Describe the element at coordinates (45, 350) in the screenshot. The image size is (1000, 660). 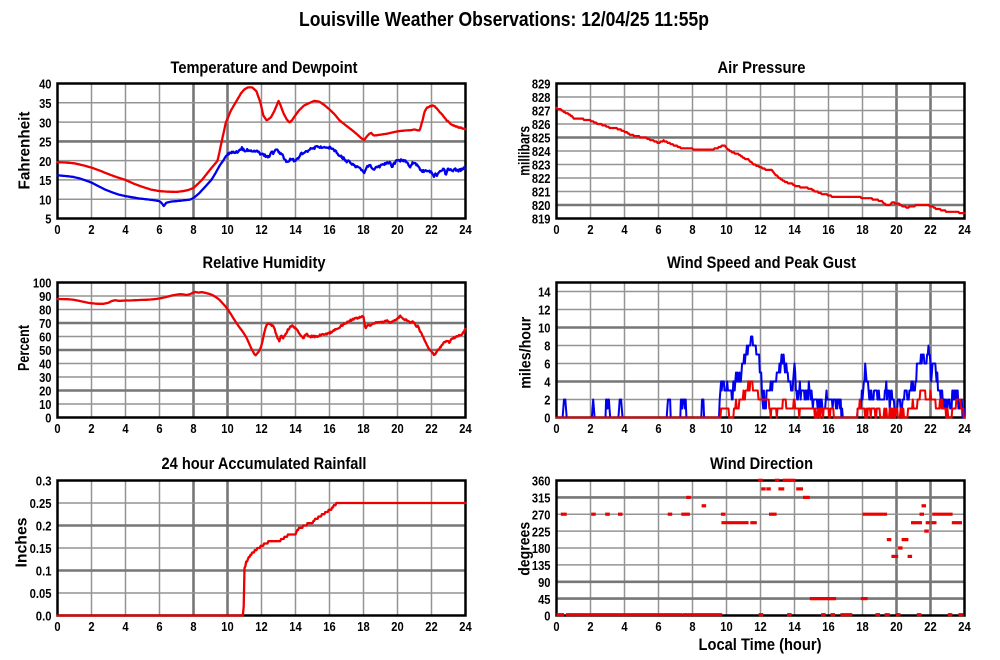
I see `svg-text: 50` at that location.